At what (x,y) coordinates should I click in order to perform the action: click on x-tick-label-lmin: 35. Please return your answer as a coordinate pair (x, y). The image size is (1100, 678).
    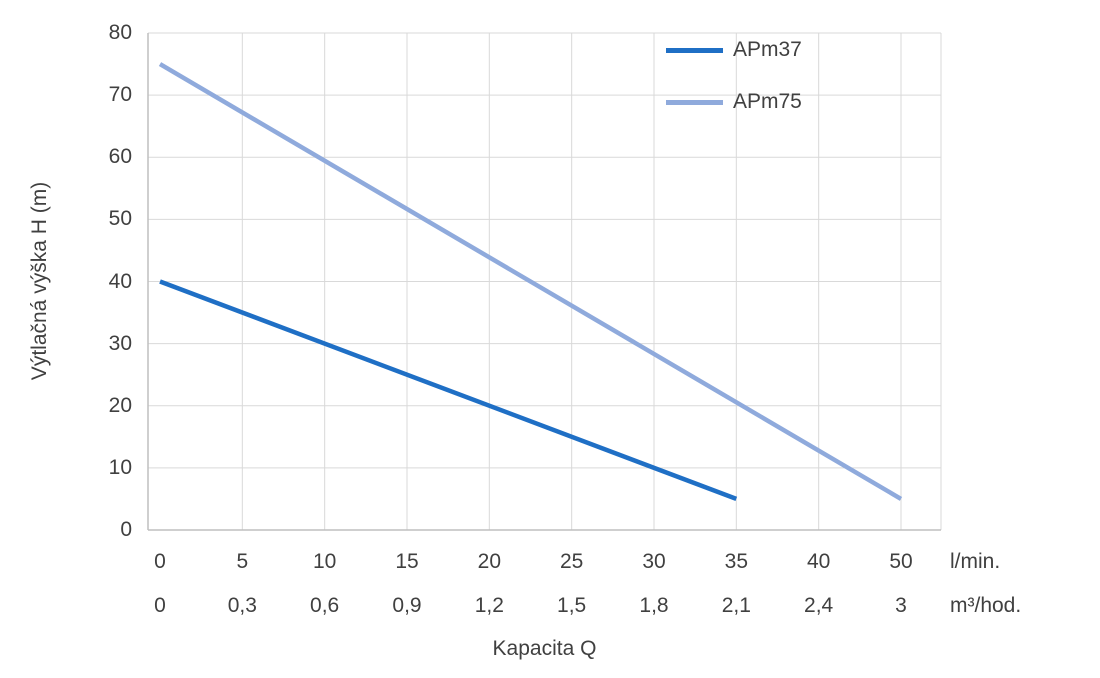
    Looking at the image, I should click on (736, 561).